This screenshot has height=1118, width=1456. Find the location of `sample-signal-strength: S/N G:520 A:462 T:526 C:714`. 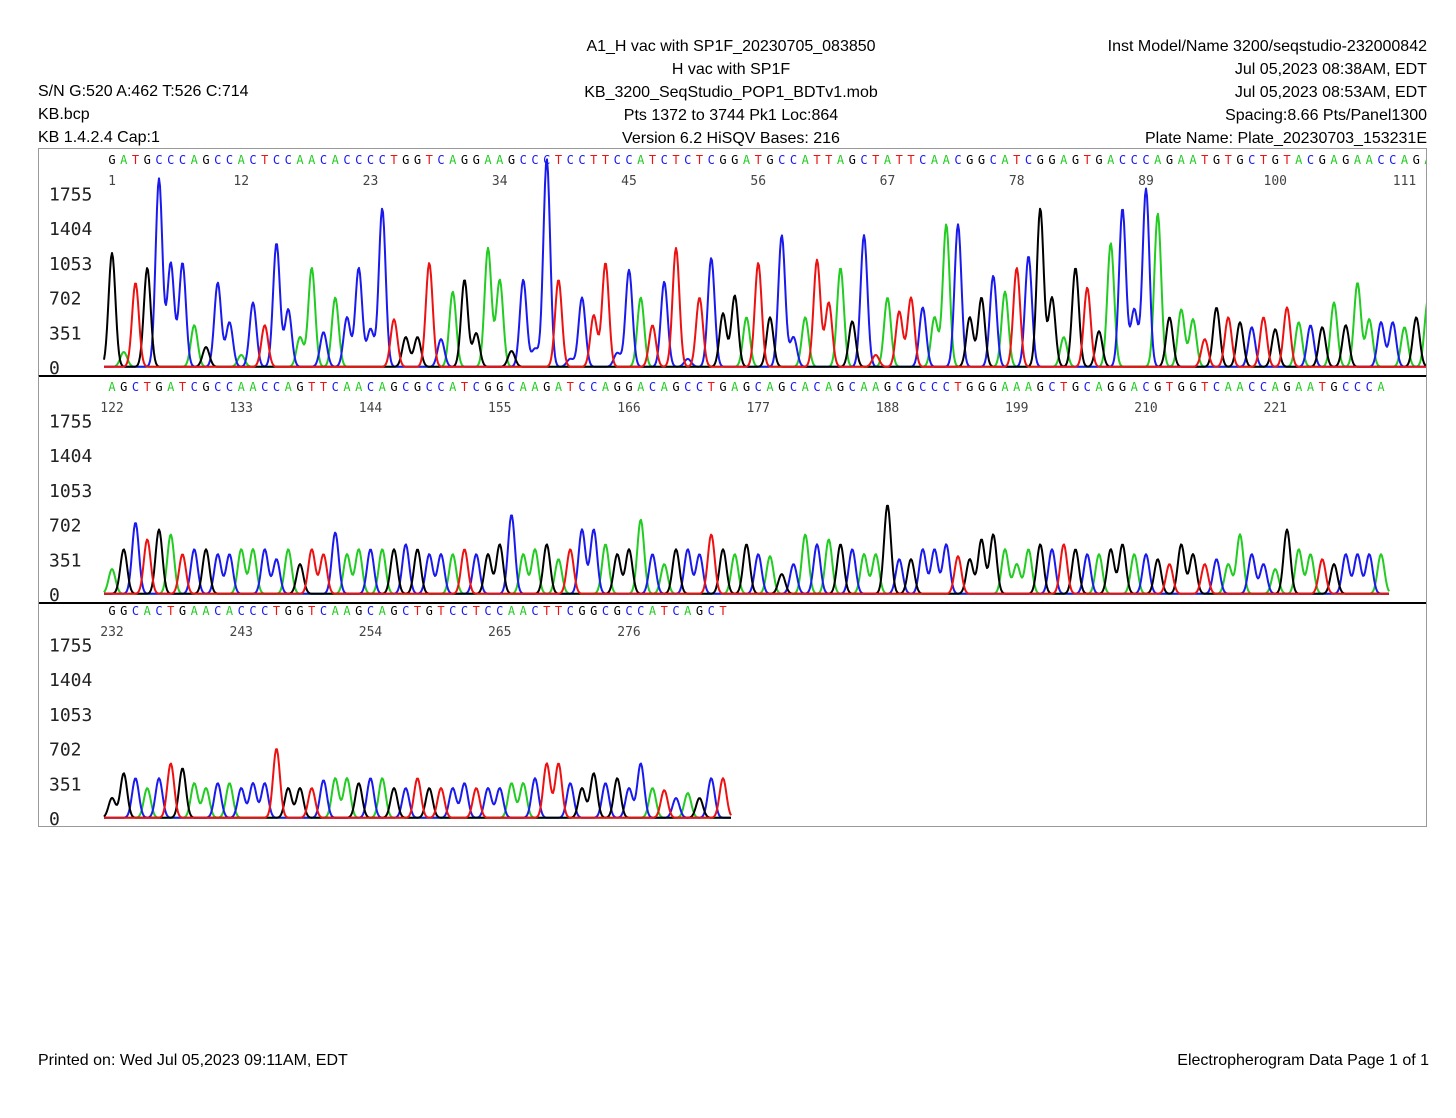

sample-signal-strength: S/N G:520 A:462 T:526 C:714 is located at coordinates (143, 91).